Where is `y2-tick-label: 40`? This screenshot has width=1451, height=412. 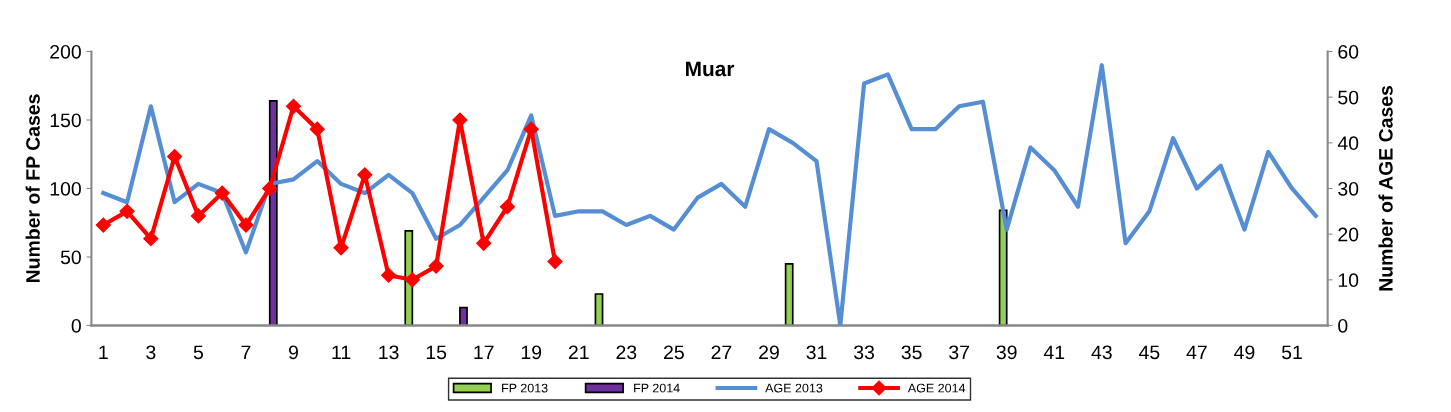 y2-tick-label: 40 is located at coordinates (1348, 143).